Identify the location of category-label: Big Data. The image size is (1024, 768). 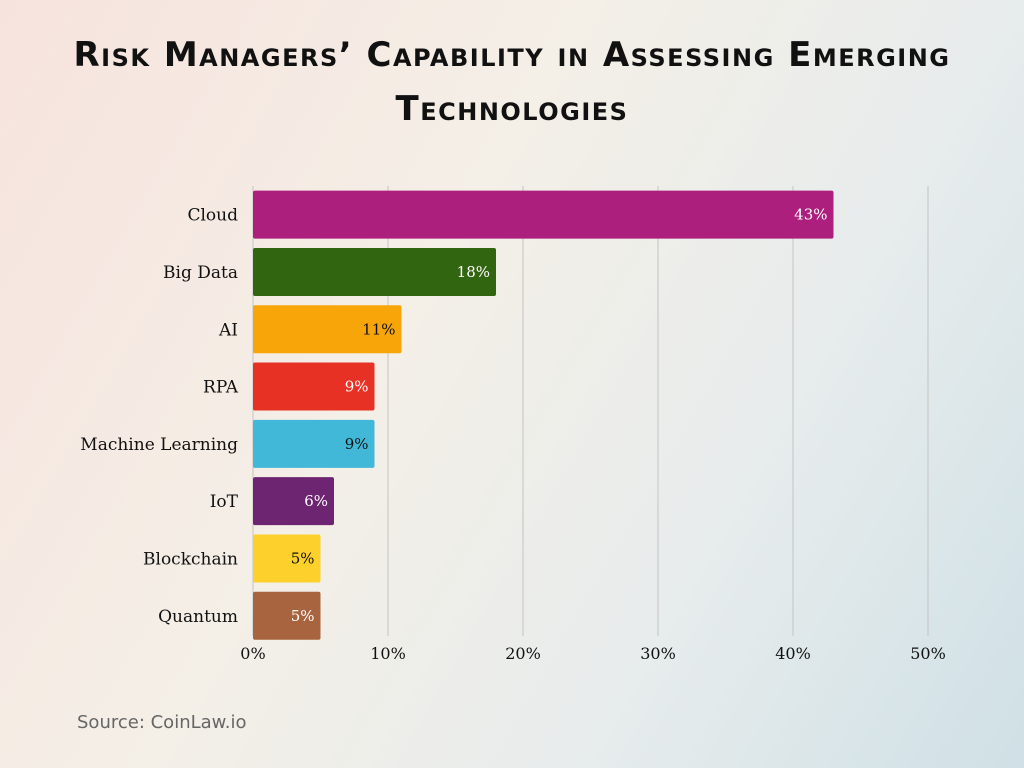
(200, 273).